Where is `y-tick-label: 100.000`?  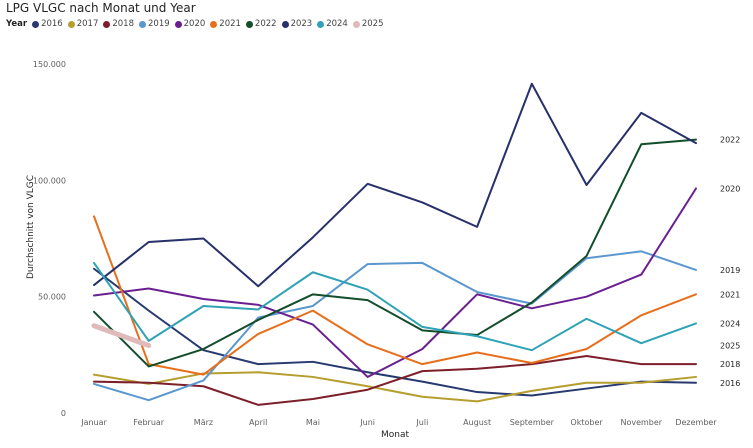
y-tick-label: 100.000 is located at coordinates (49, 180).